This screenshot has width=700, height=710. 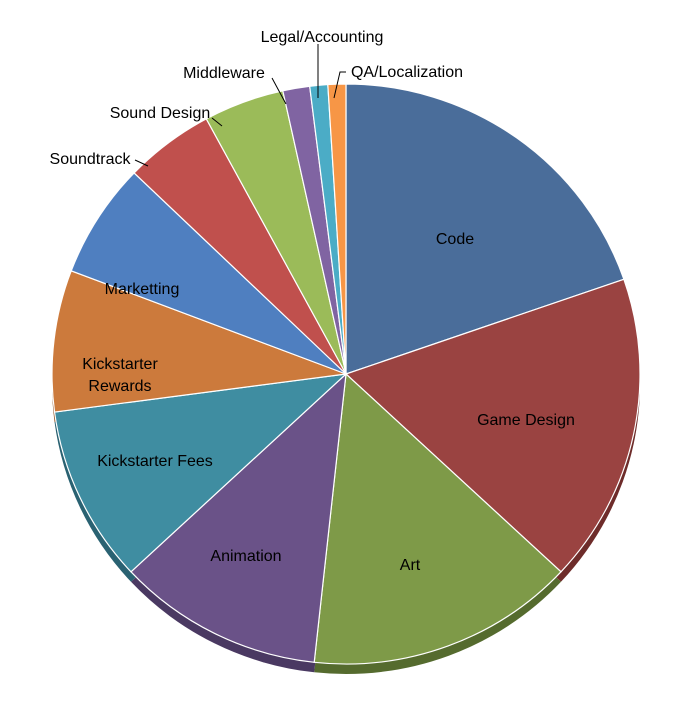 I want to click on slice-label-code: Code, so click(x=455, y=239).